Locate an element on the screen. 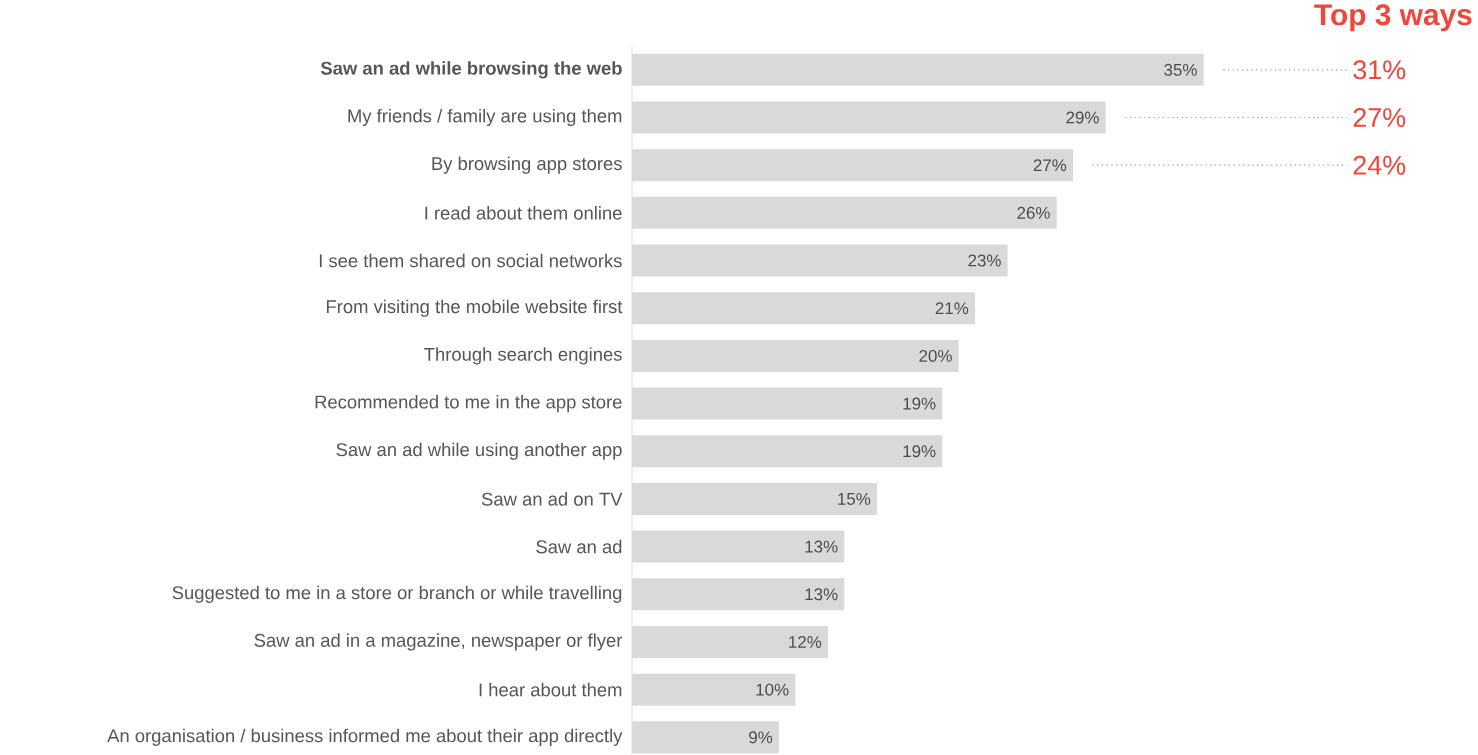 The image size is (1478, 755). data-label: 26% is located at coordinates (1033, 212).